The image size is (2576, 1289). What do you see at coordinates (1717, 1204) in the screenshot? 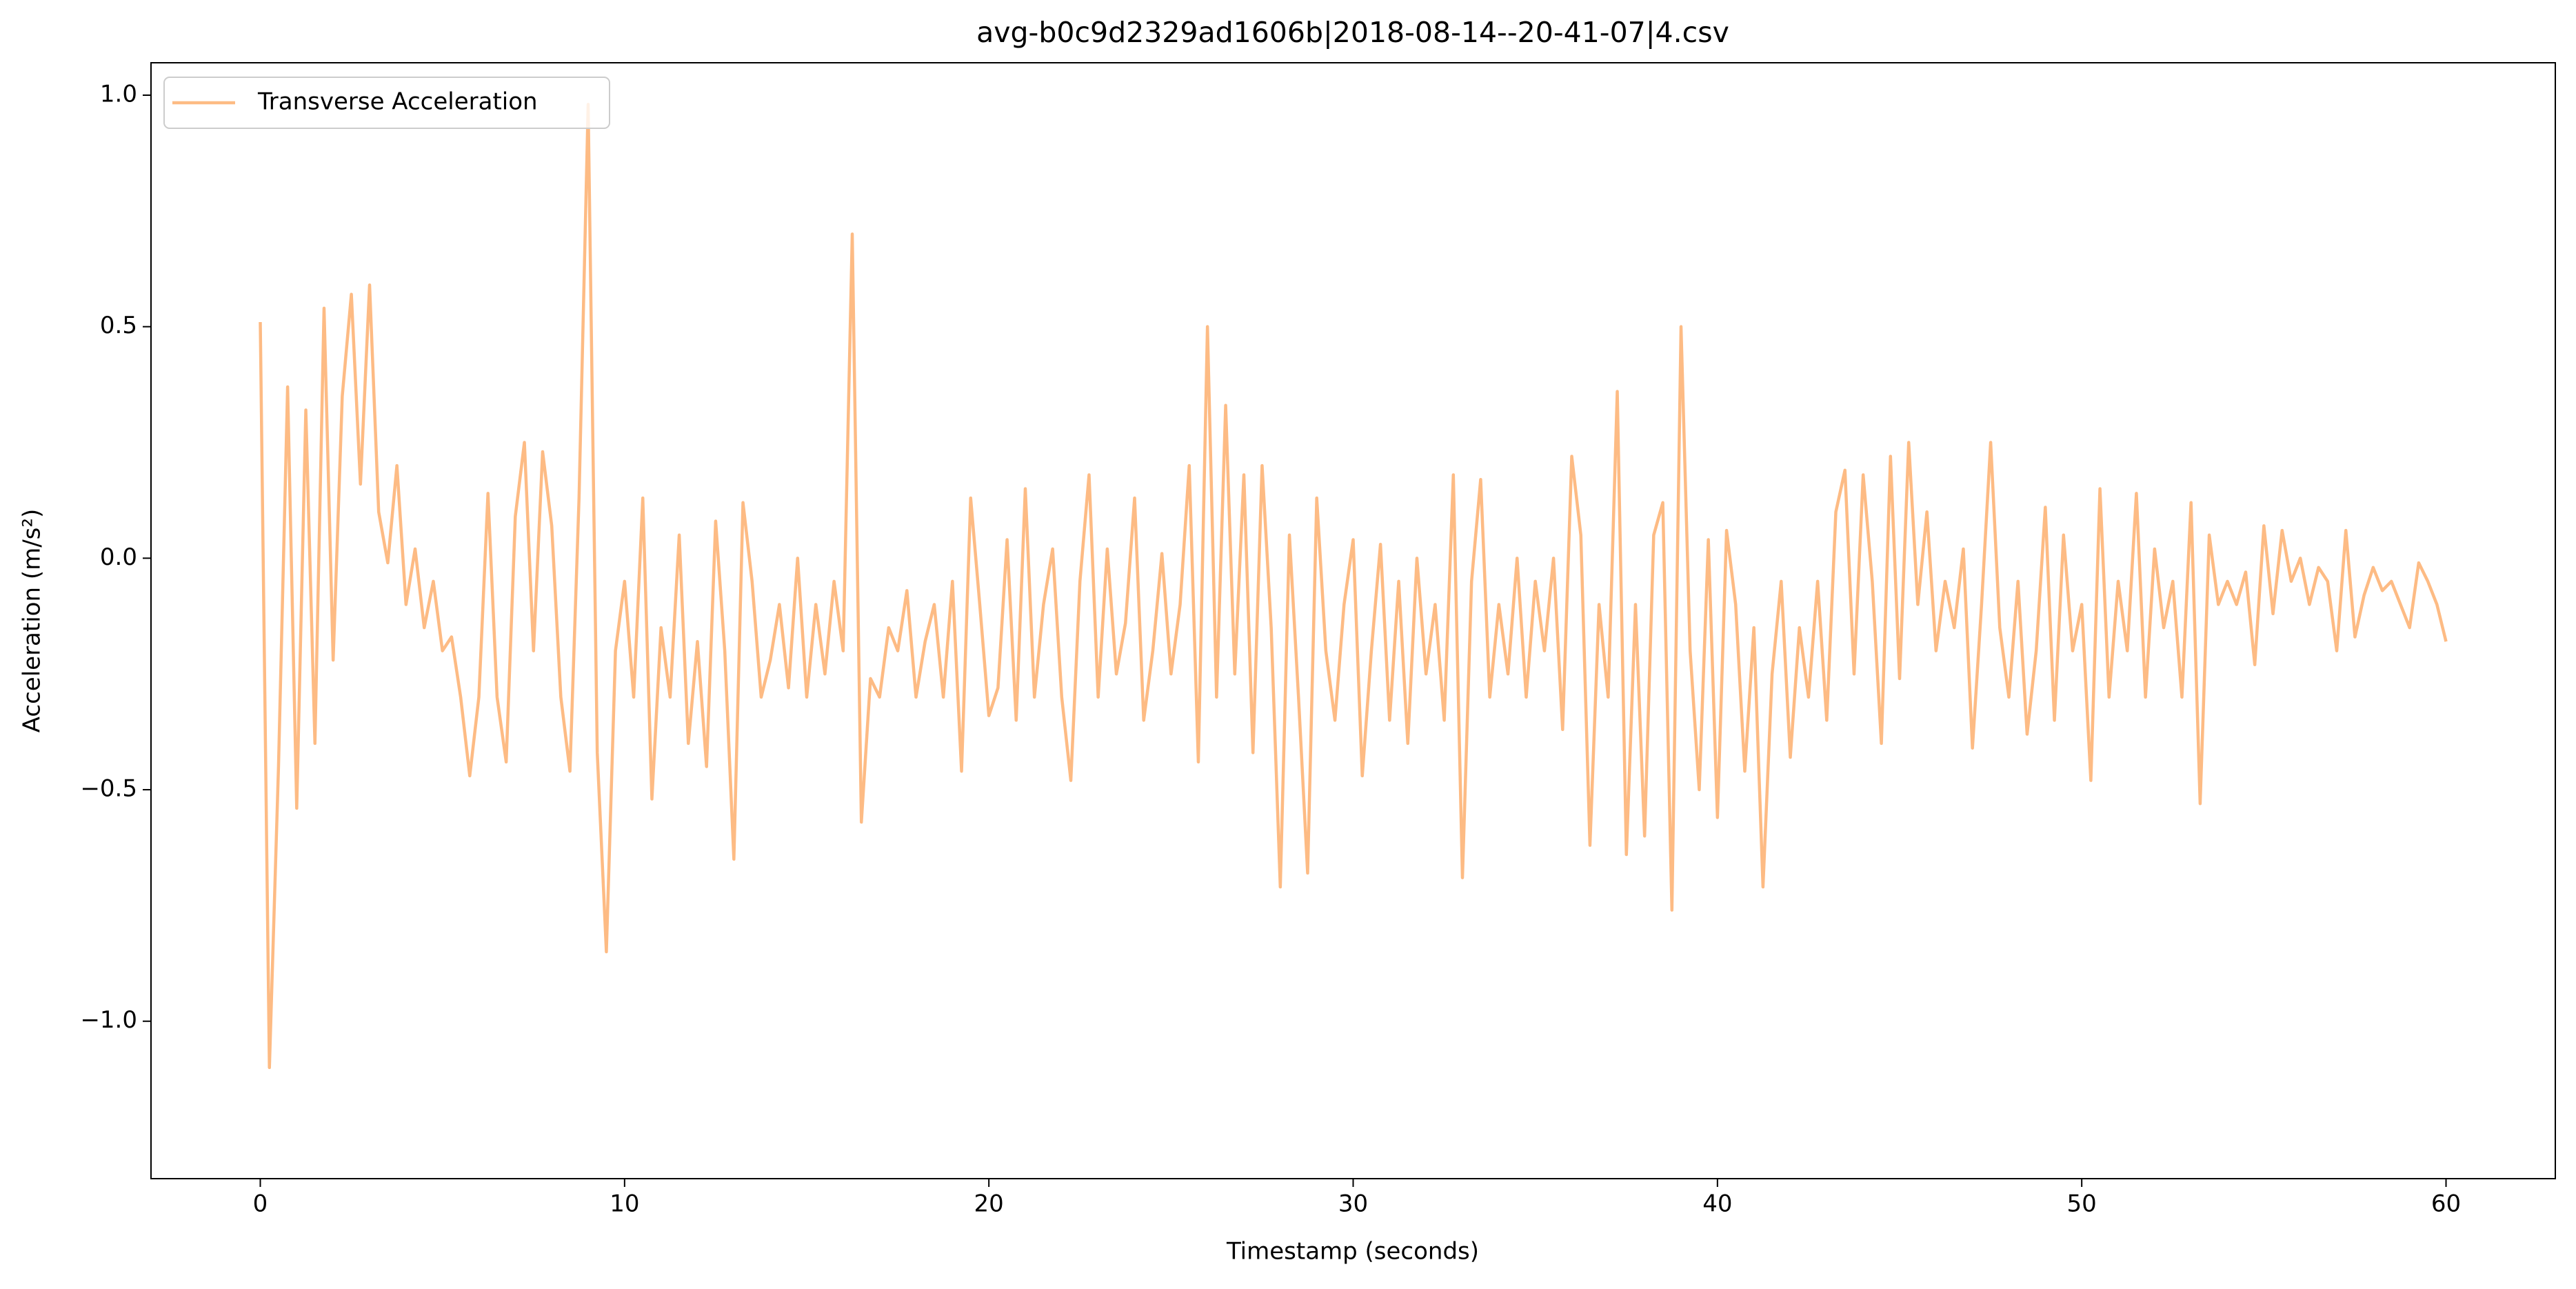
I see `x-tick-label: 40` at bounding box center [1717, 1204].